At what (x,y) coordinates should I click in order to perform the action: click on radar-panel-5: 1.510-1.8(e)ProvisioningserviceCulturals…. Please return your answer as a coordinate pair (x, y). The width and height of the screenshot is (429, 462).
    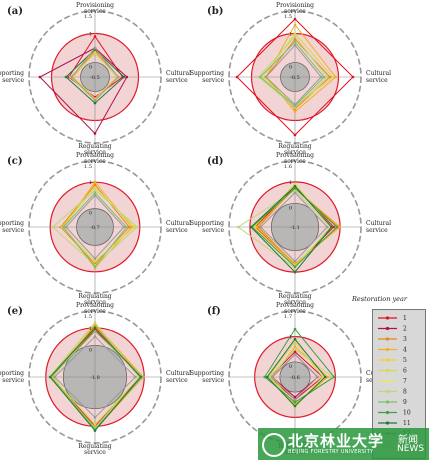
    Looking at the image, I should click on (95, 379).